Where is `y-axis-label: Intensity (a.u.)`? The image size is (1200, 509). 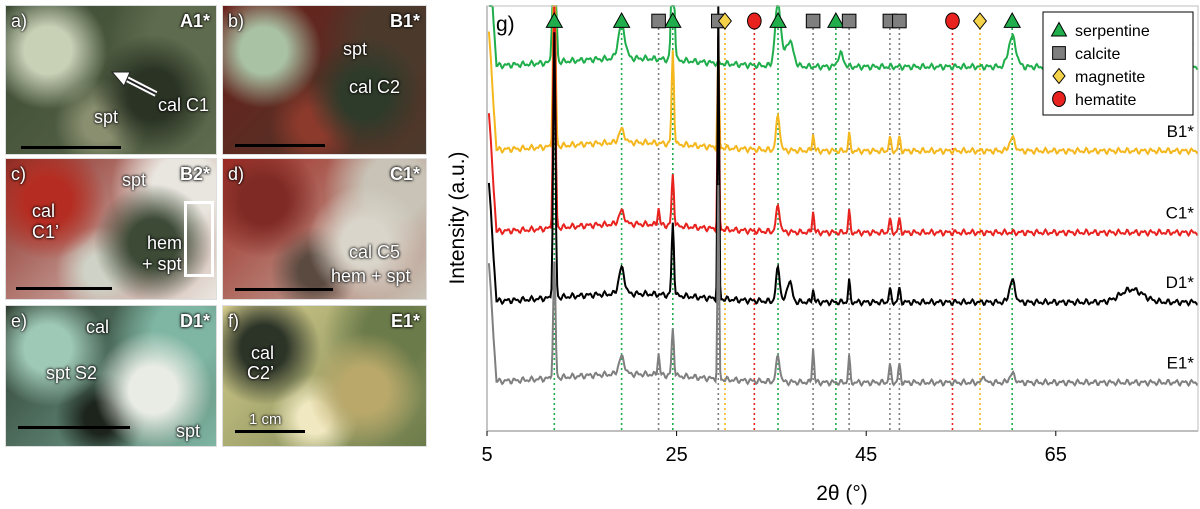 y-axis-label: Intensity (a.u.) is located at coordinates (457, 217).